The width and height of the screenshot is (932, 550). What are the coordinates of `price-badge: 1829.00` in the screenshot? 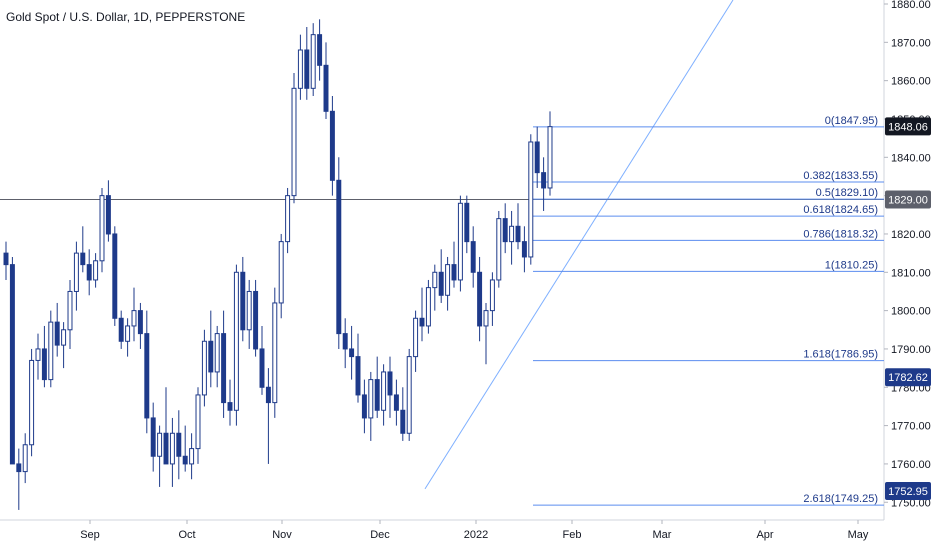 It's located at (908, 199).